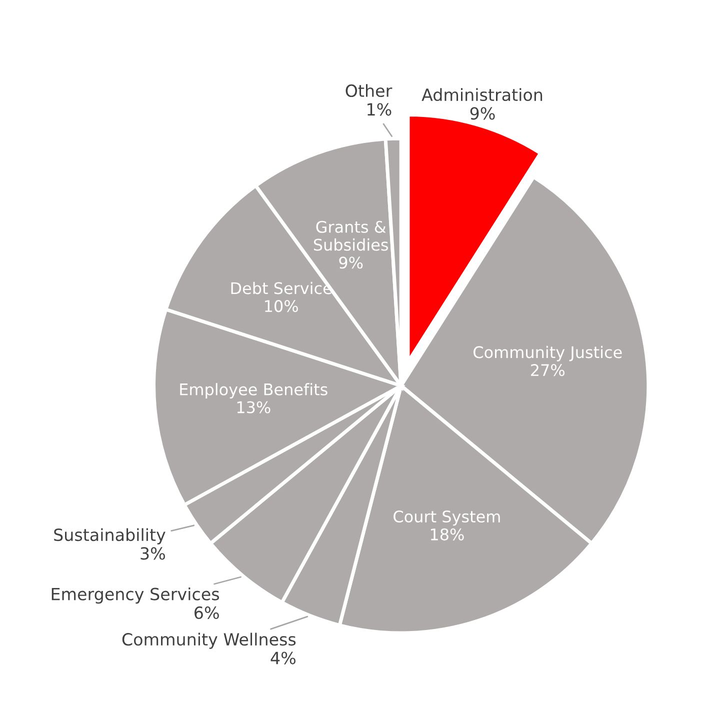 Image resolution: width=728 pixels, height=727 pixels. I want to click on data-label: 4%, so click(283, 658).